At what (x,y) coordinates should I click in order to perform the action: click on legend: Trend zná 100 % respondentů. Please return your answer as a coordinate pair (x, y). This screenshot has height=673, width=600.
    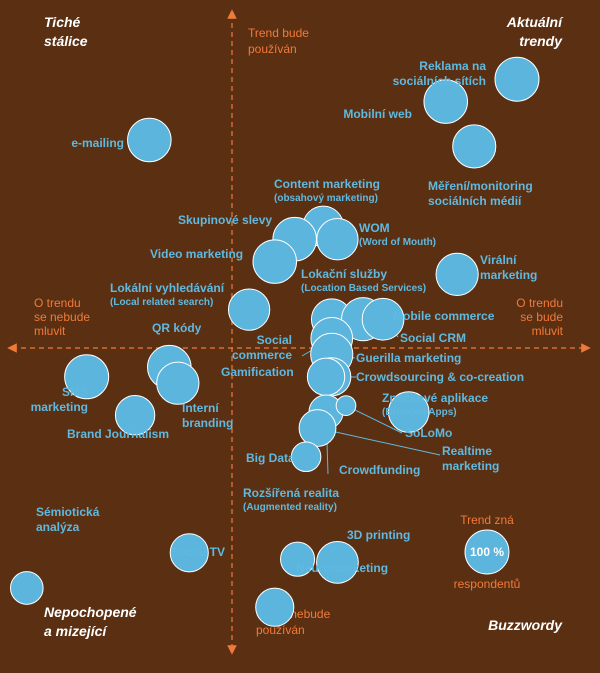
    Looking at the image, I should click on (487, 552).